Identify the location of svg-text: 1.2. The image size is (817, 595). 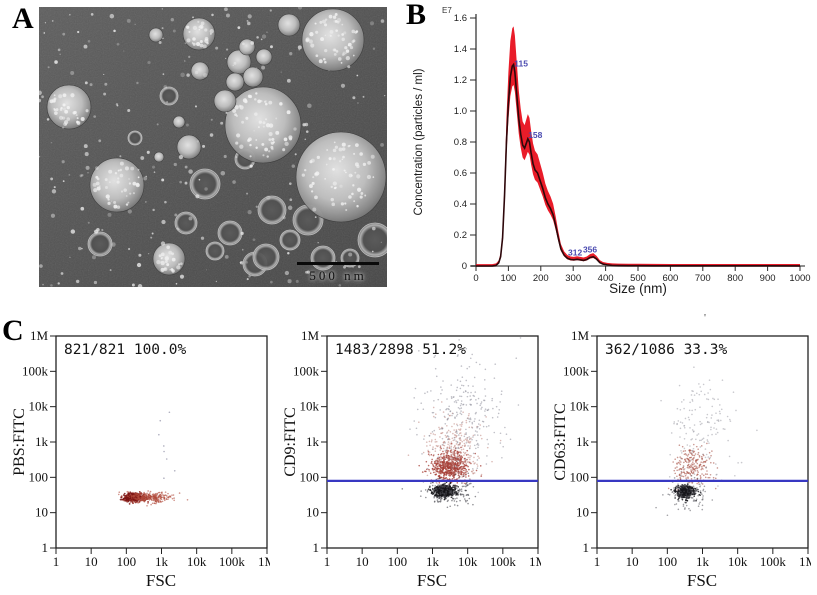
(460, 80).